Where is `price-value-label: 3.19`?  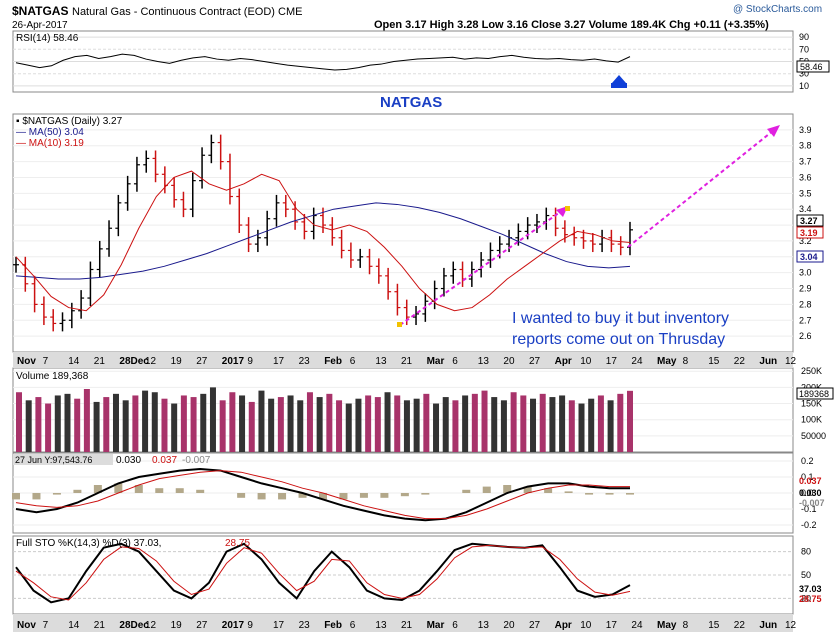
price-value-label: 3.19 is located at coordinates (809, 233).